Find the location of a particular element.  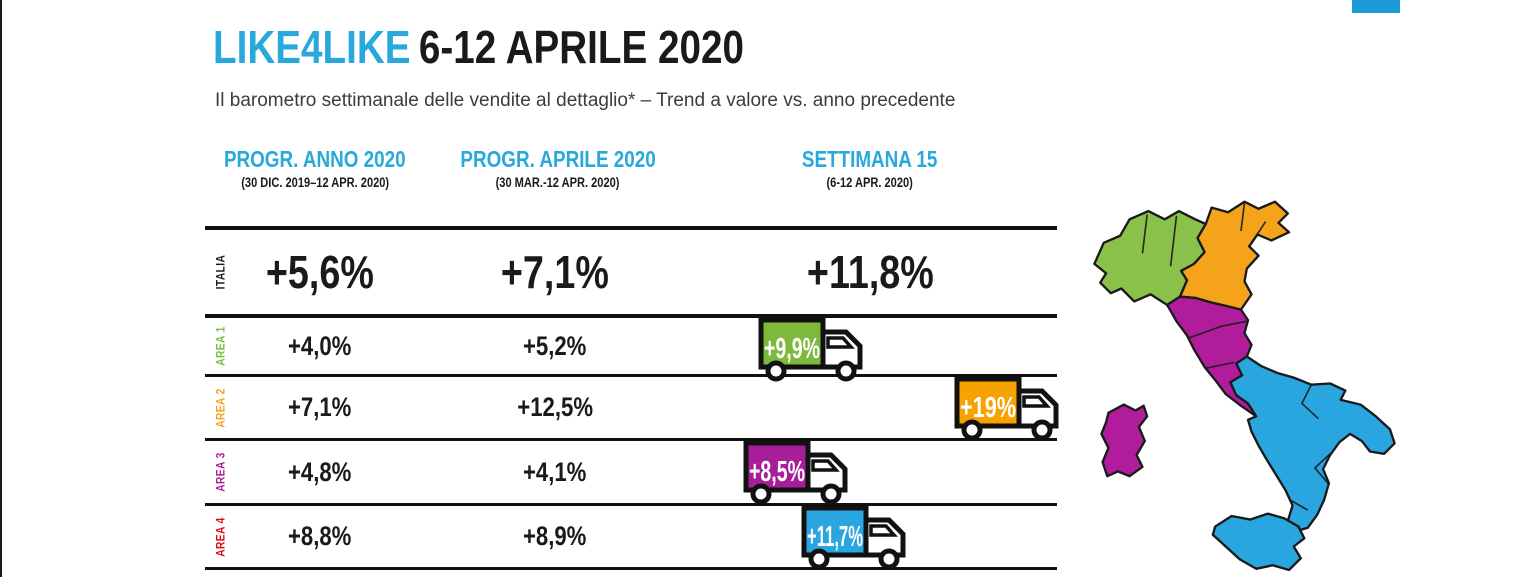

value-progr-anno: +8,8% is located at coordinates (320, 536).